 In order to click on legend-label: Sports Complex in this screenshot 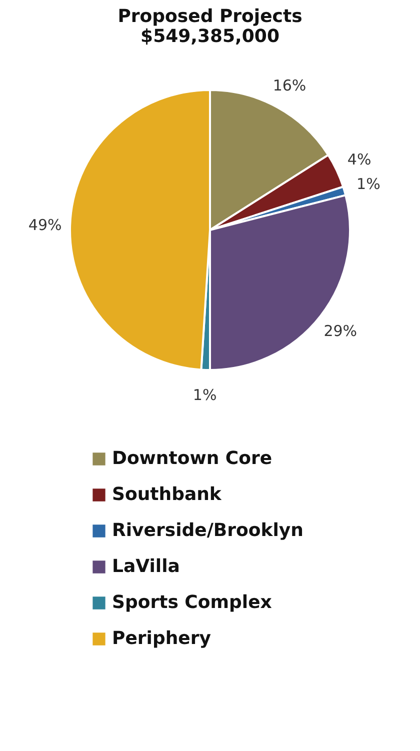, I will do `click(192, 602)`.